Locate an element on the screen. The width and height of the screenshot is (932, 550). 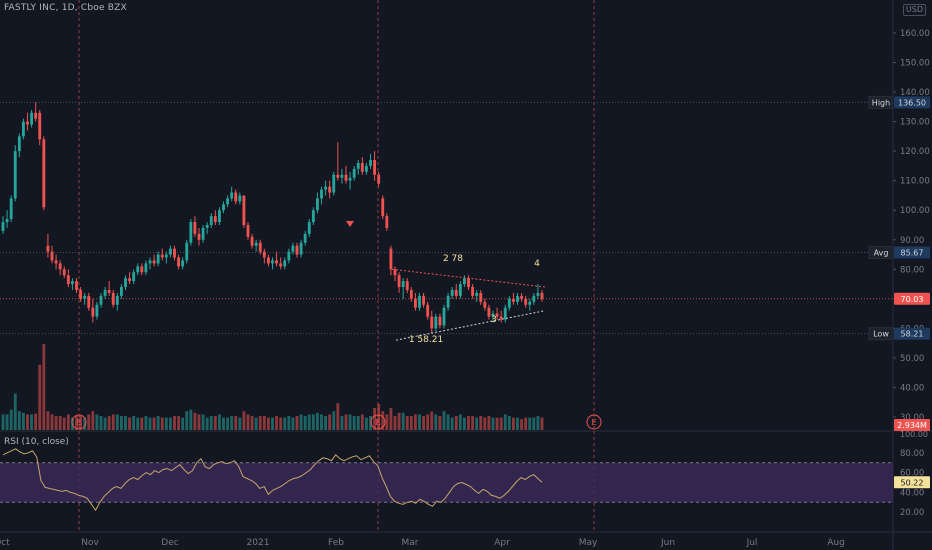
time-tick-label: Feb is located at coordinates (336, 543).